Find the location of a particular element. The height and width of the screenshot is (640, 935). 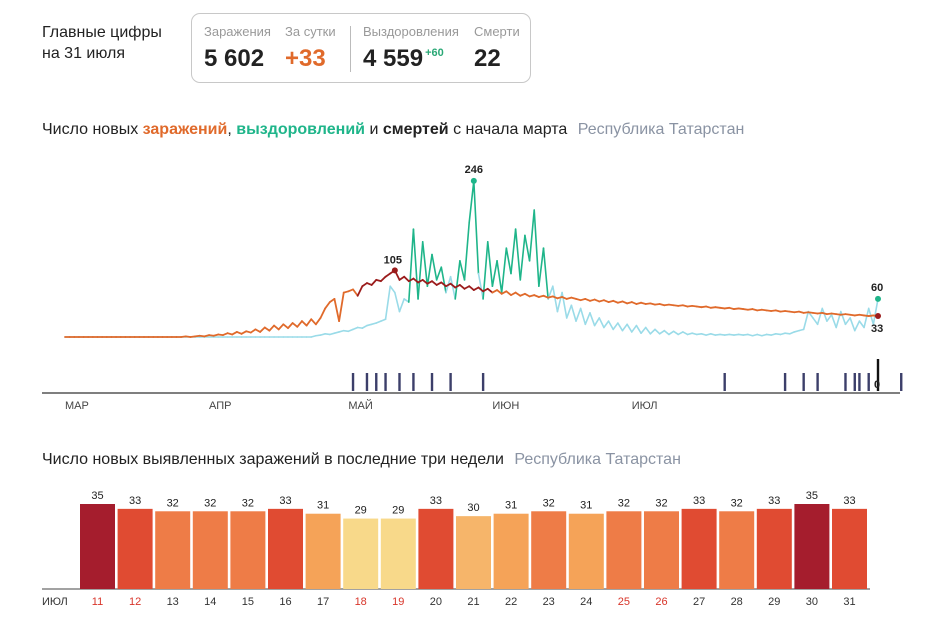

bar-category-label: 18 is located at coordinates (361, 602).